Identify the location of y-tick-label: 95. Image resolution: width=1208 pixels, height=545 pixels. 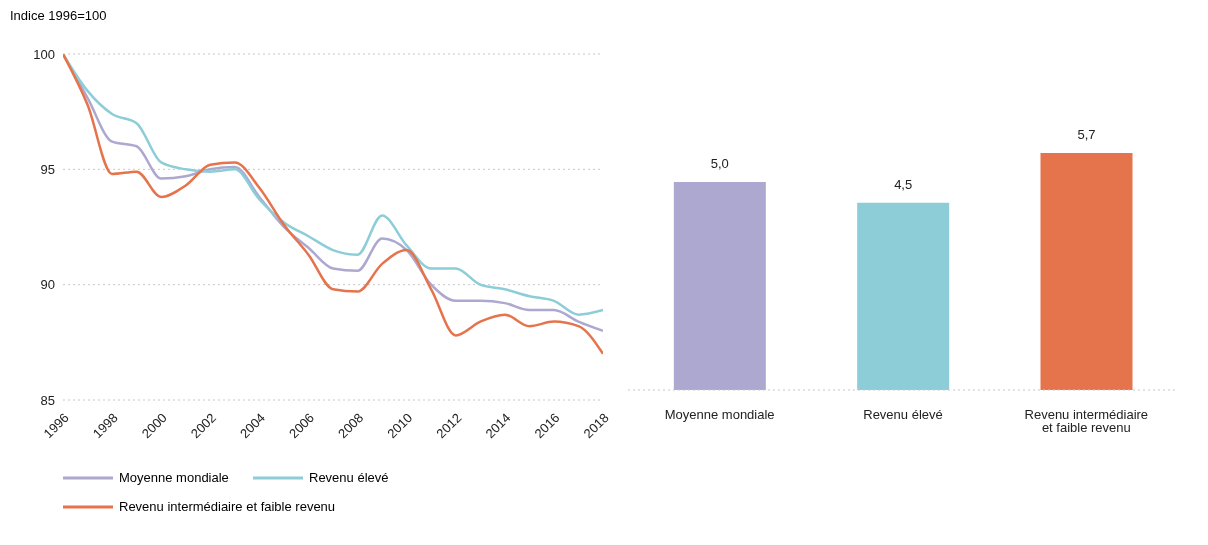
(47, 169).